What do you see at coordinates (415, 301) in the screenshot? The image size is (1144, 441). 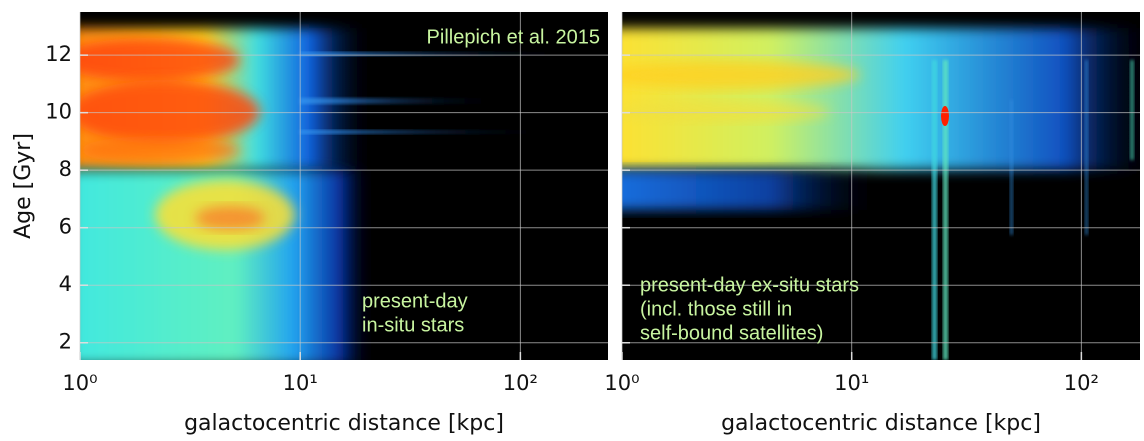 I see `annotation: present-day` at bounding box center [415, 301].